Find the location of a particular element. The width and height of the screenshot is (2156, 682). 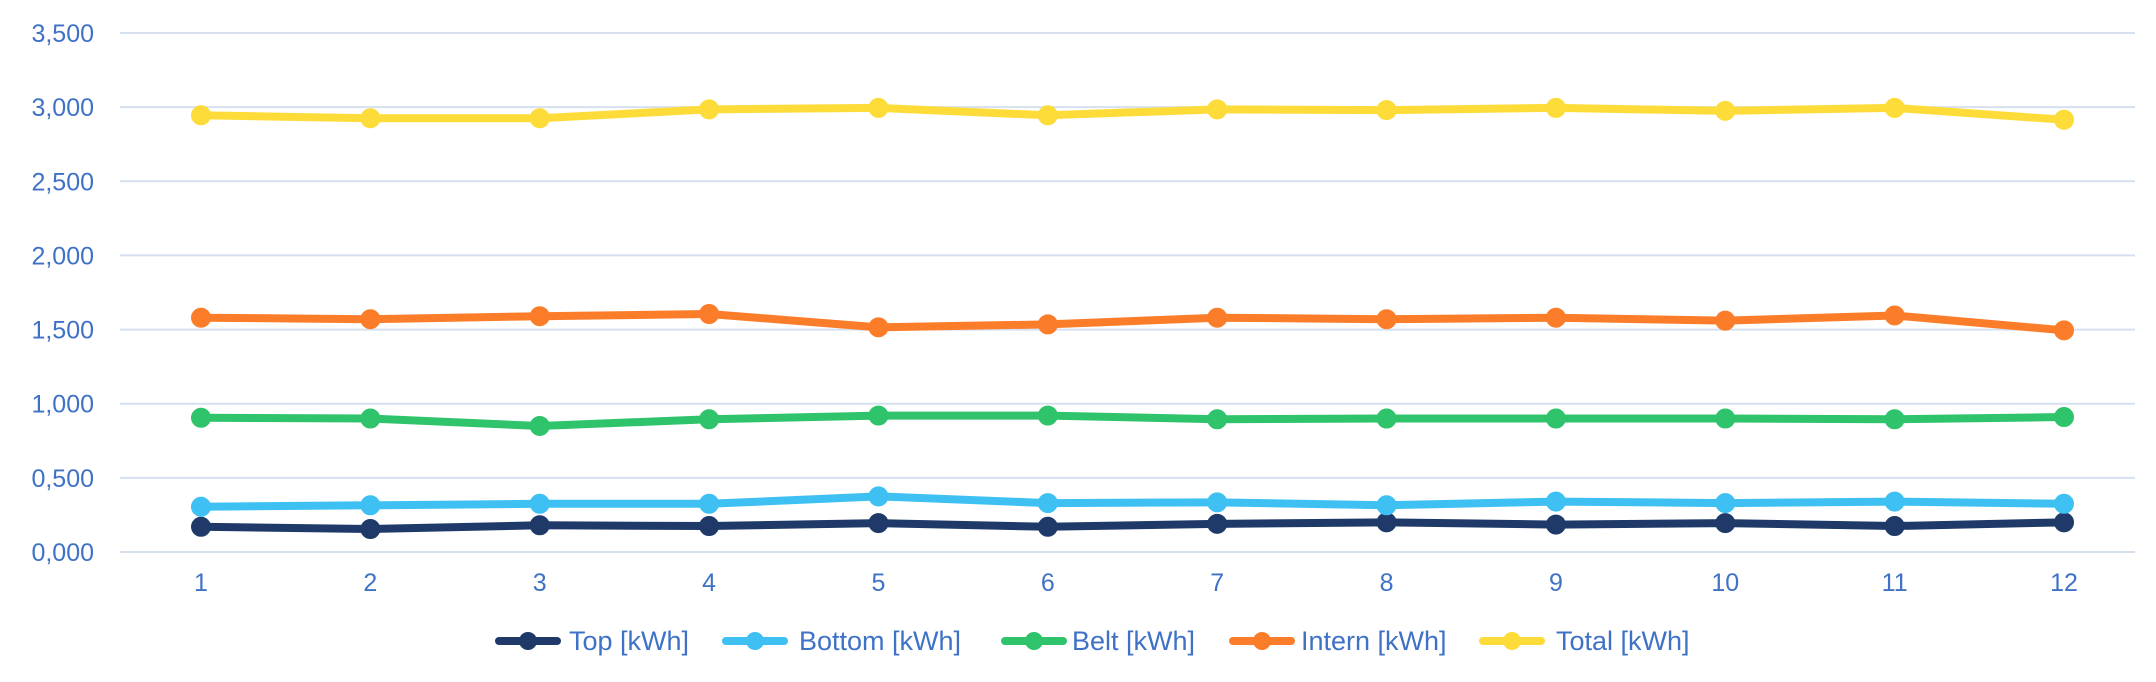

legend-item: Belt [kWh] is located at coordinates (1098, 641).